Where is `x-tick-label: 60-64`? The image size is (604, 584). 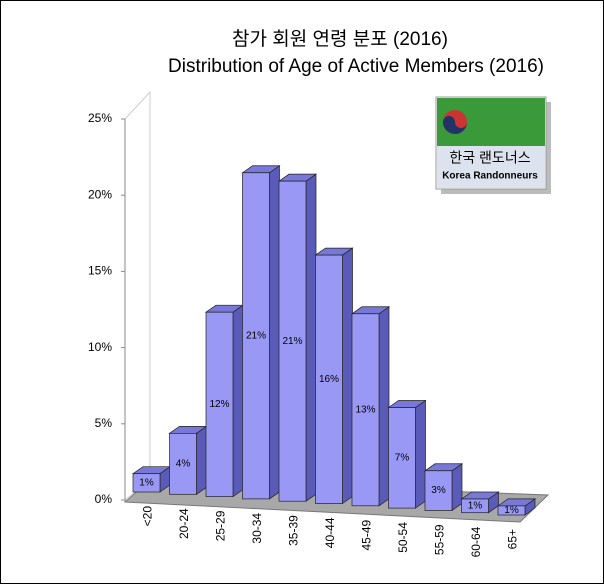
x-tick-label: 60-64 is located at coordinates (476, 541).